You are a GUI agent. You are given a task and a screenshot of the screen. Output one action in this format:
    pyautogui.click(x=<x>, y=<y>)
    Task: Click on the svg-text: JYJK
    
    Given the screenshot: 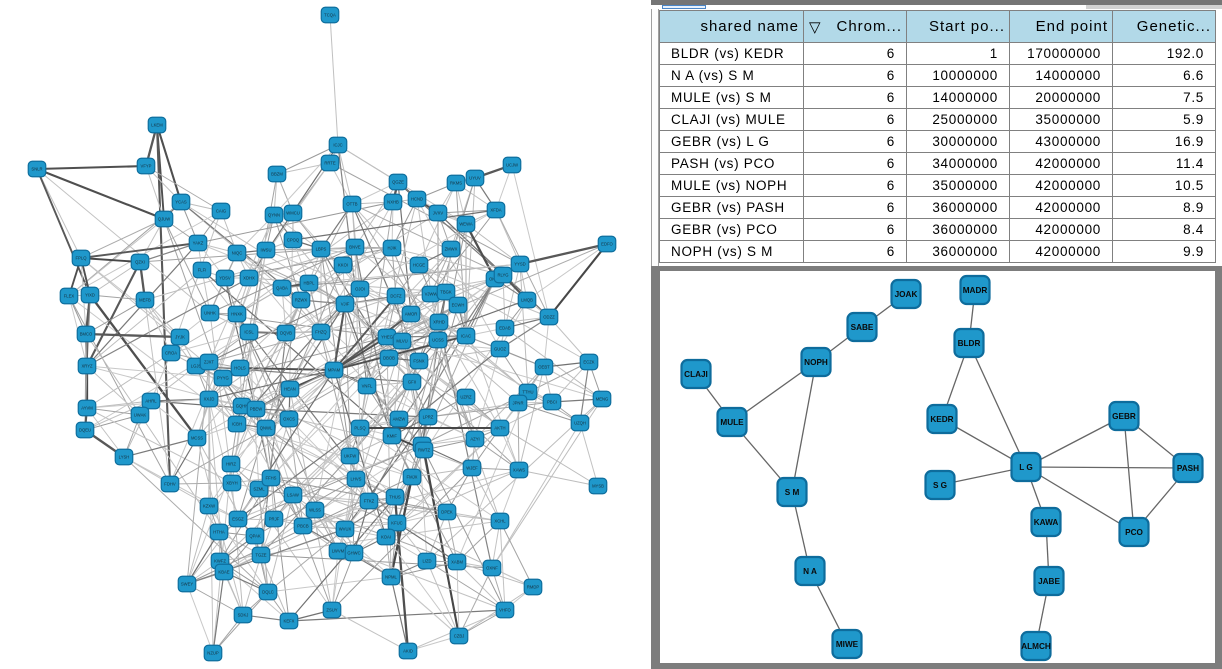 What is the action you would take?
    pyautogui.click(x=180, y=337)
    